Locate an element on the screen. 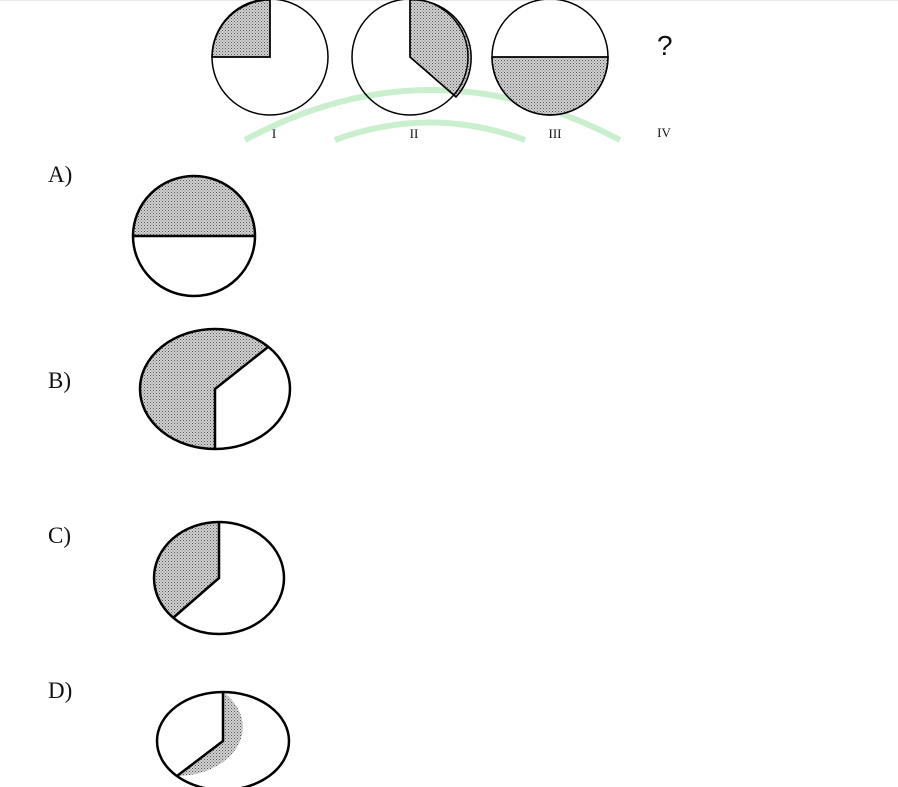  option-b-figure is located at coordinates (215, 389).